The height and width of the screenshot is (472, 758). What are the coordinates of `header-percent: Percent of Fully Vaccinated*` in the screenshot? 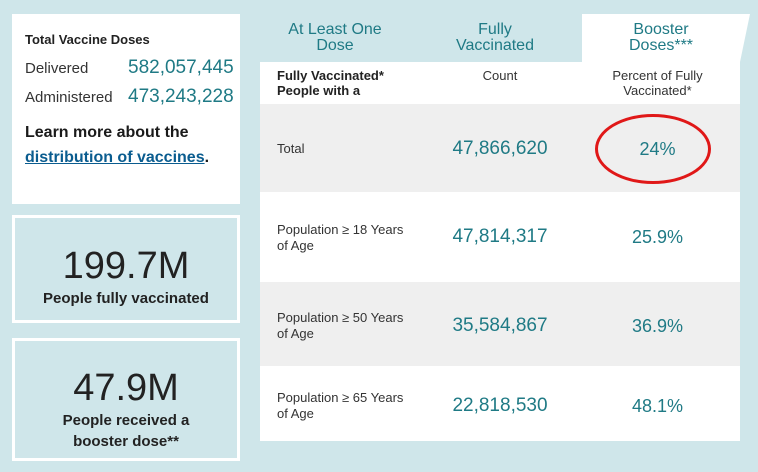 It's located at (657, 83).